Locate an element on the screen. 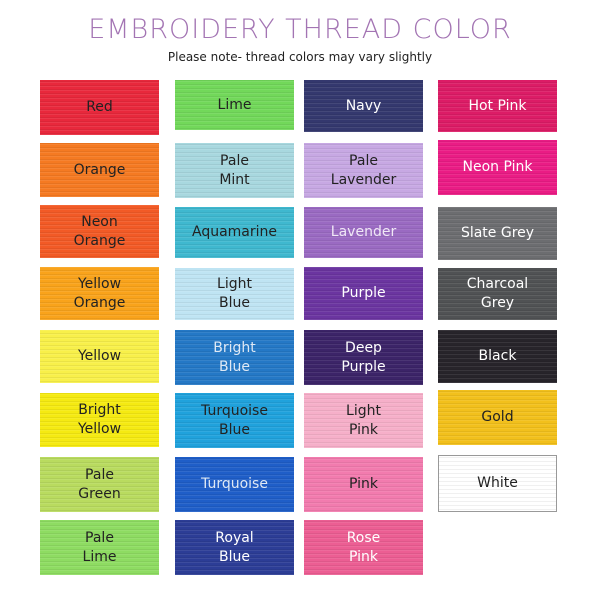  color-swatch: Hot Pink is located at coordinates (497, 106).